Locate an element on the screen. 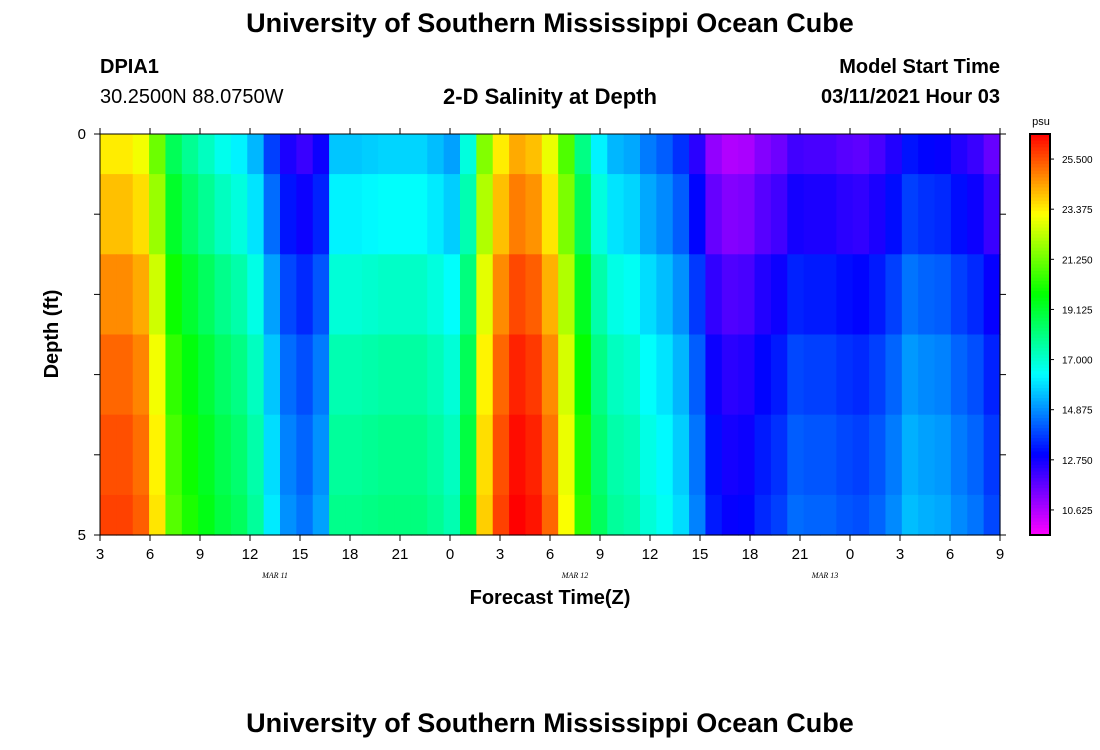 The image size is (1100, 750). x-tick-label: 15 is located at coordinates (300, 554).